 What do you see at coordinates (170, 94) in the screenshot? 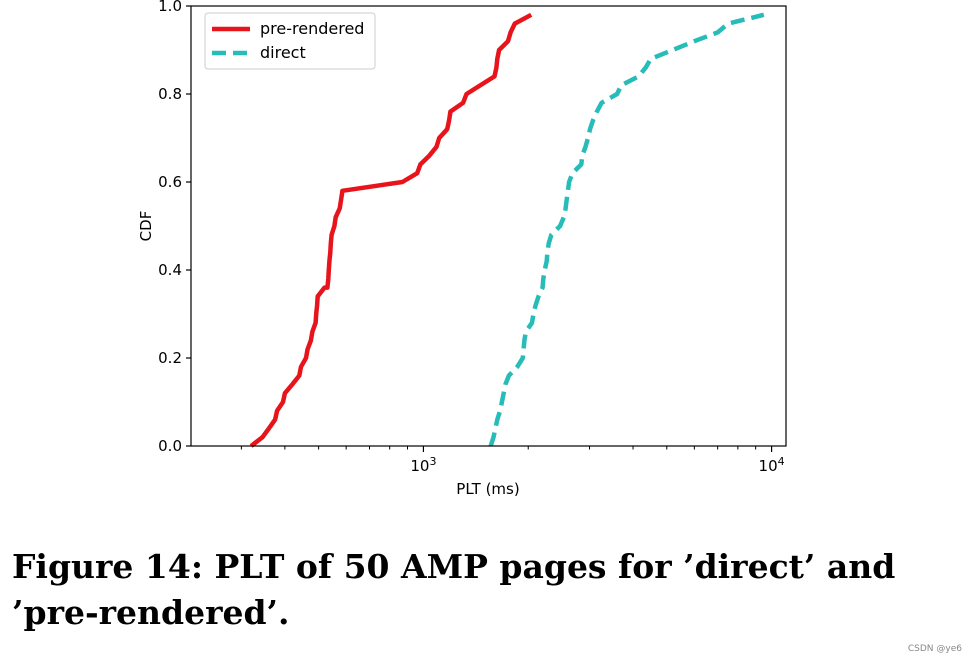
I see `y-tick-label: 0.8` at bounding box center [170, 94].